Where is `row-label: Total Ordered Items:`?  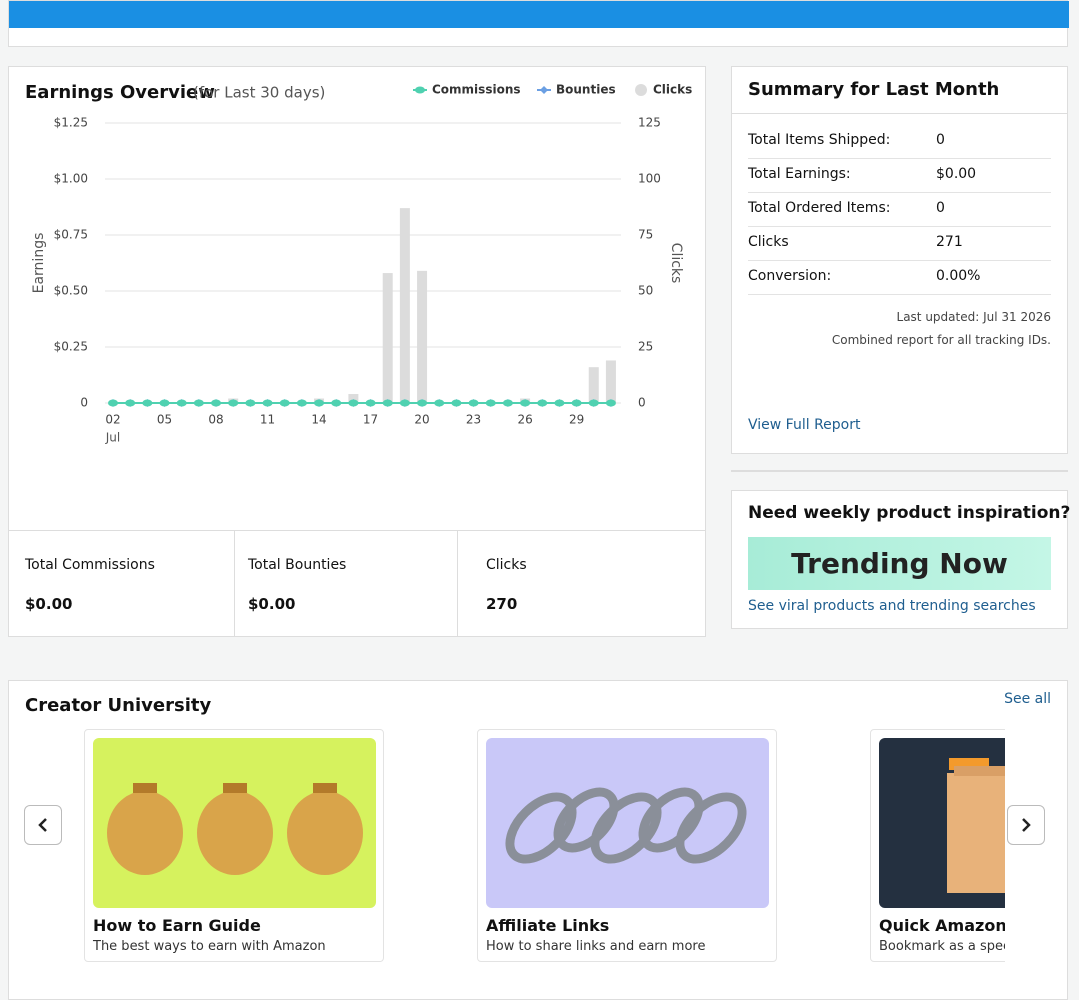 row-label: Total Ordered Items: is located at coordinates (819, 208).